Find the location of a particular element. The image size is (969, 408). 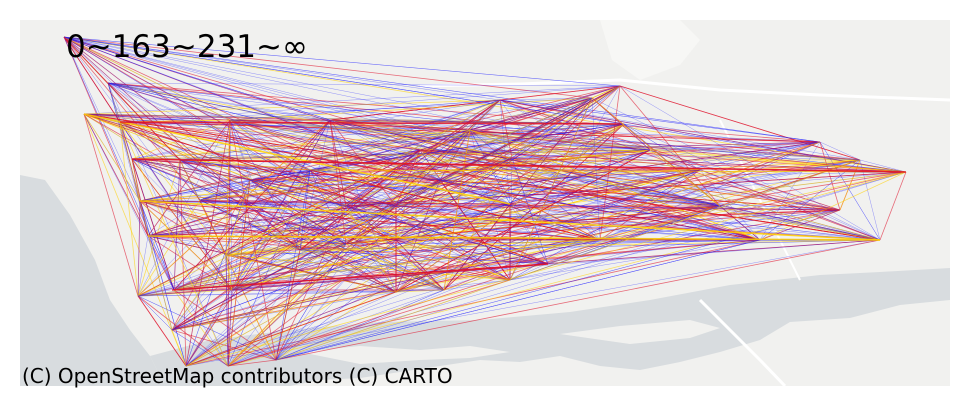

road is located at coordinates (685, 90).